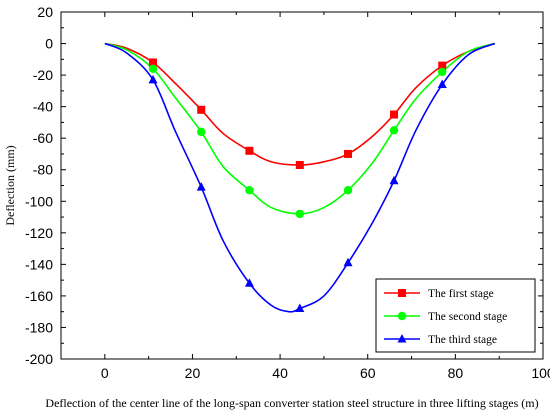 This screenshot has width=550, height=416. I want to click on x-tick-label: 100, so click(540, 373).